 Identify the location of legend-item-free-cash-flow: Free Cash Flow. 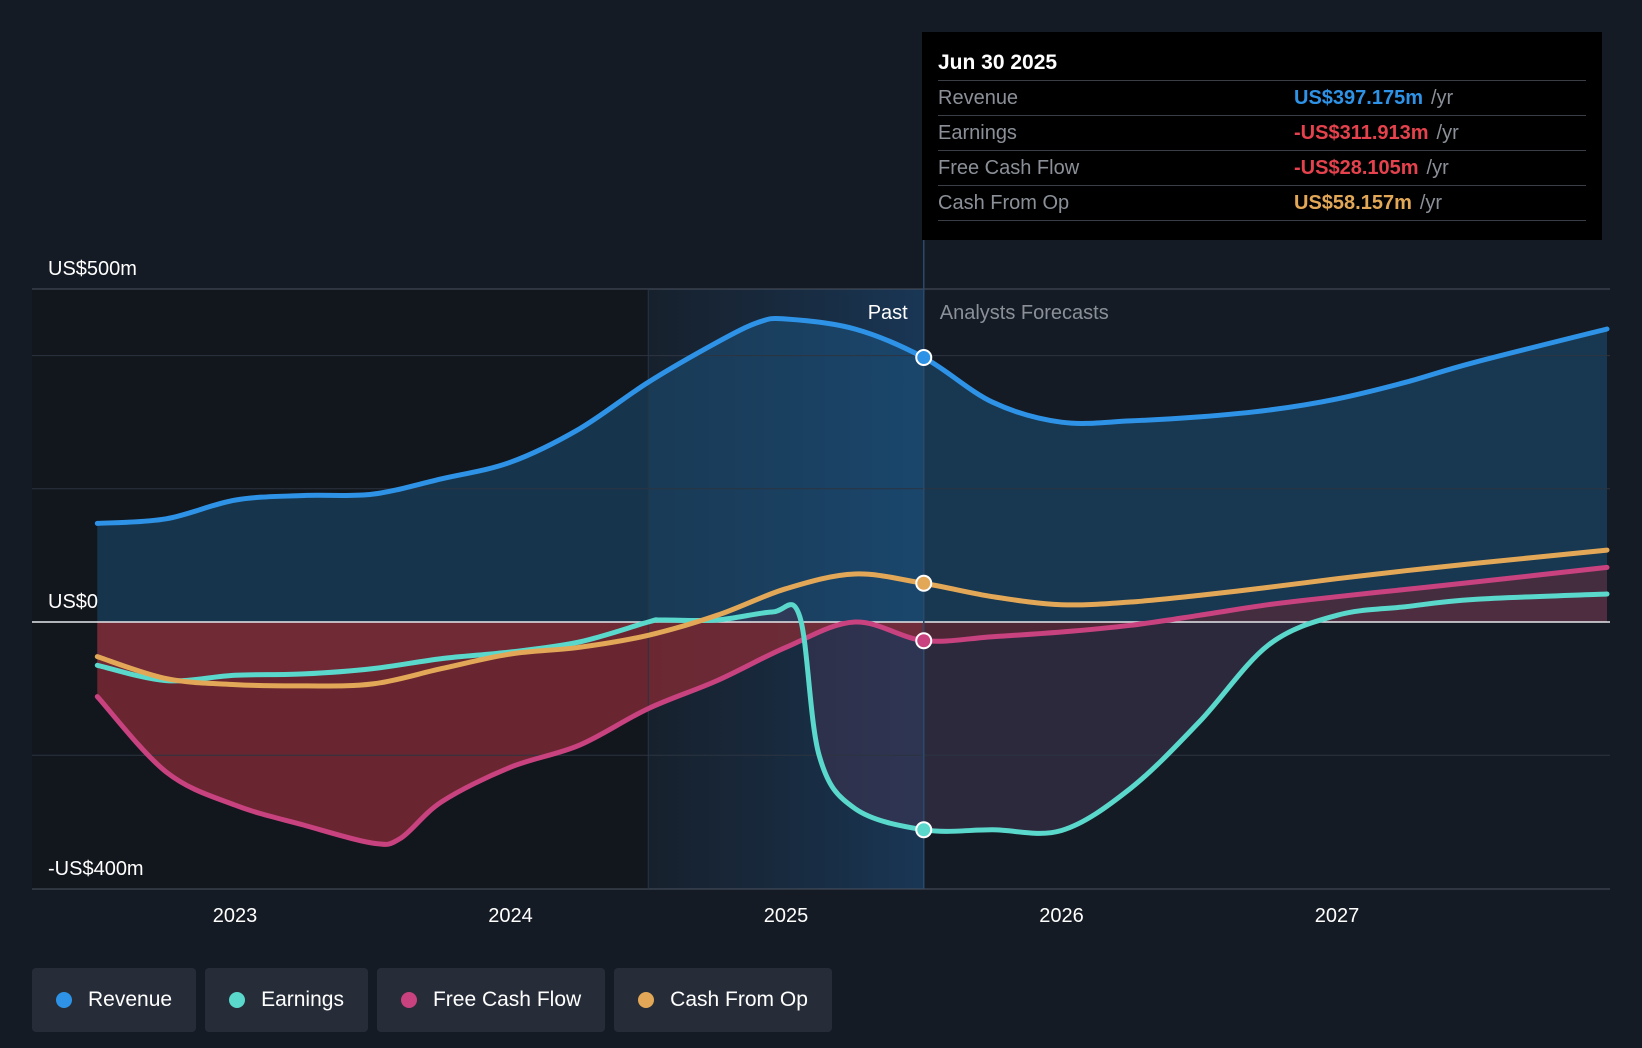
(491, 1000).